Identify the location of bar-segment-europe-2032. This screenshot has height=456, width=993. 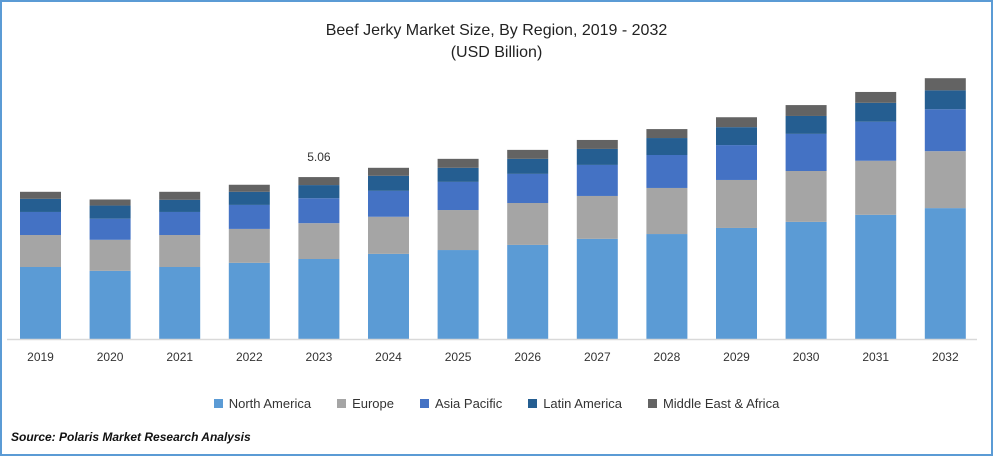
(945, 180).